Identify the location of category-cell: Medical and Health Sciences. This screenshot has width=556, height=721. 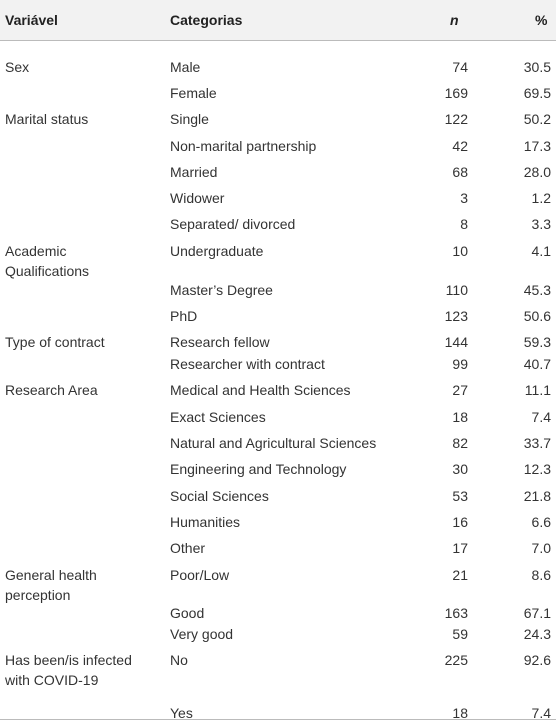
(260, 390).